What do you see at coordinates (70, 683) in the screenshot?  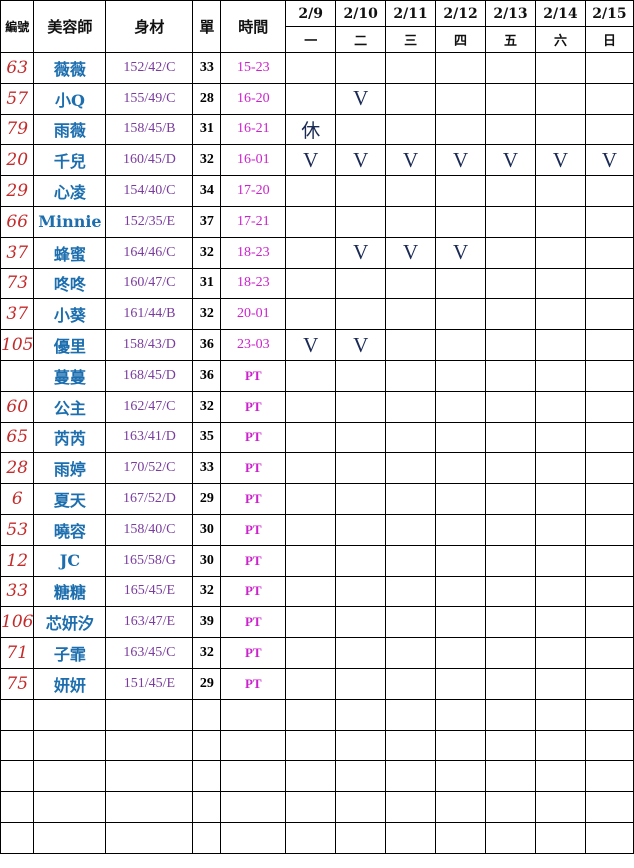 I see `stylist-name: 妍妍` at bounding box center [70, 683].